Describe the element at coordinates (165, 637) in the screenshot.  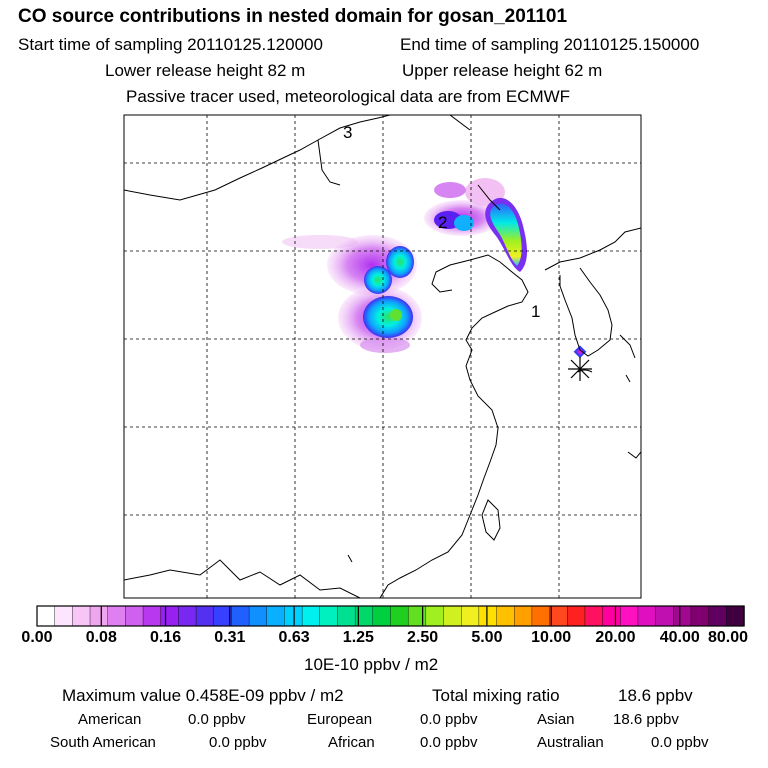
I see `colorbar-tick-label: 0.16` at that location.